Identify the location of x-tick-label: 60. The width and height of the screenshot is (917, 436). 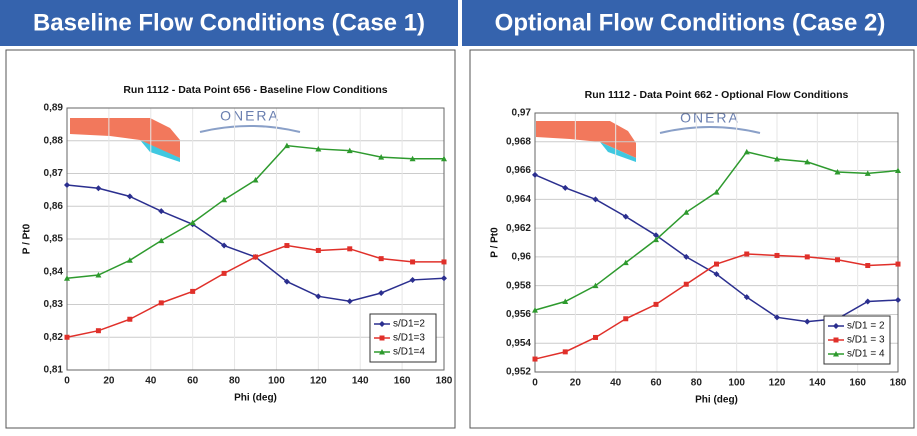
(193, 381).